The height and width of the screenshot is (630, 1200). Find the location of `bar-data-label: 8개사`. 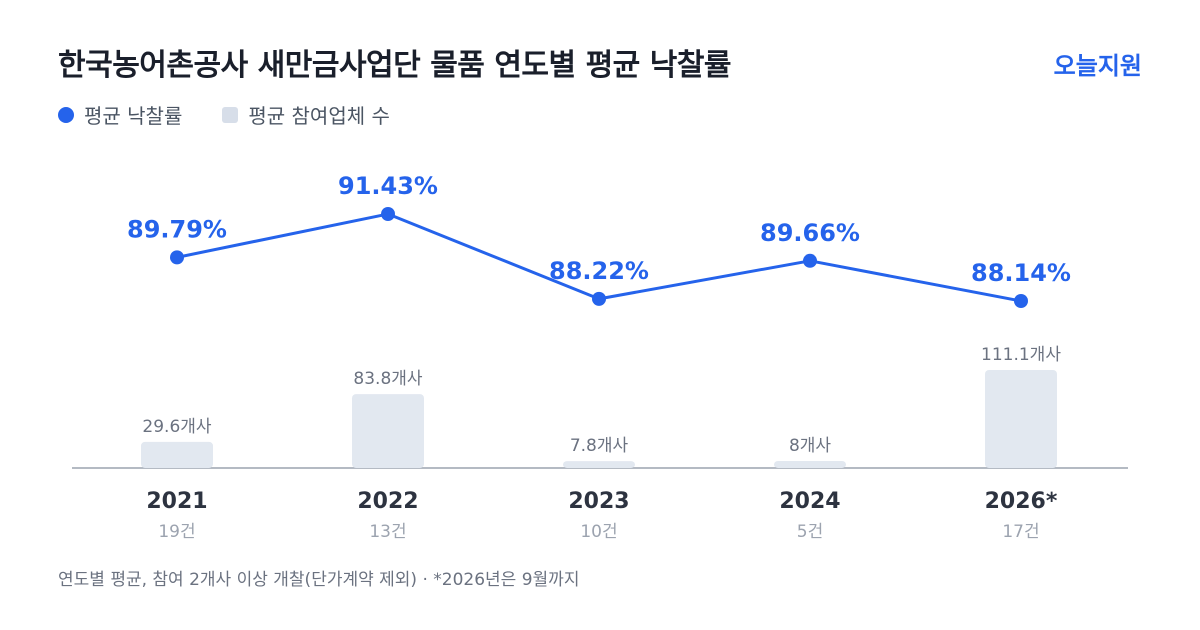

bar-data-label: 8개사 is located at coordinates (810, 446).